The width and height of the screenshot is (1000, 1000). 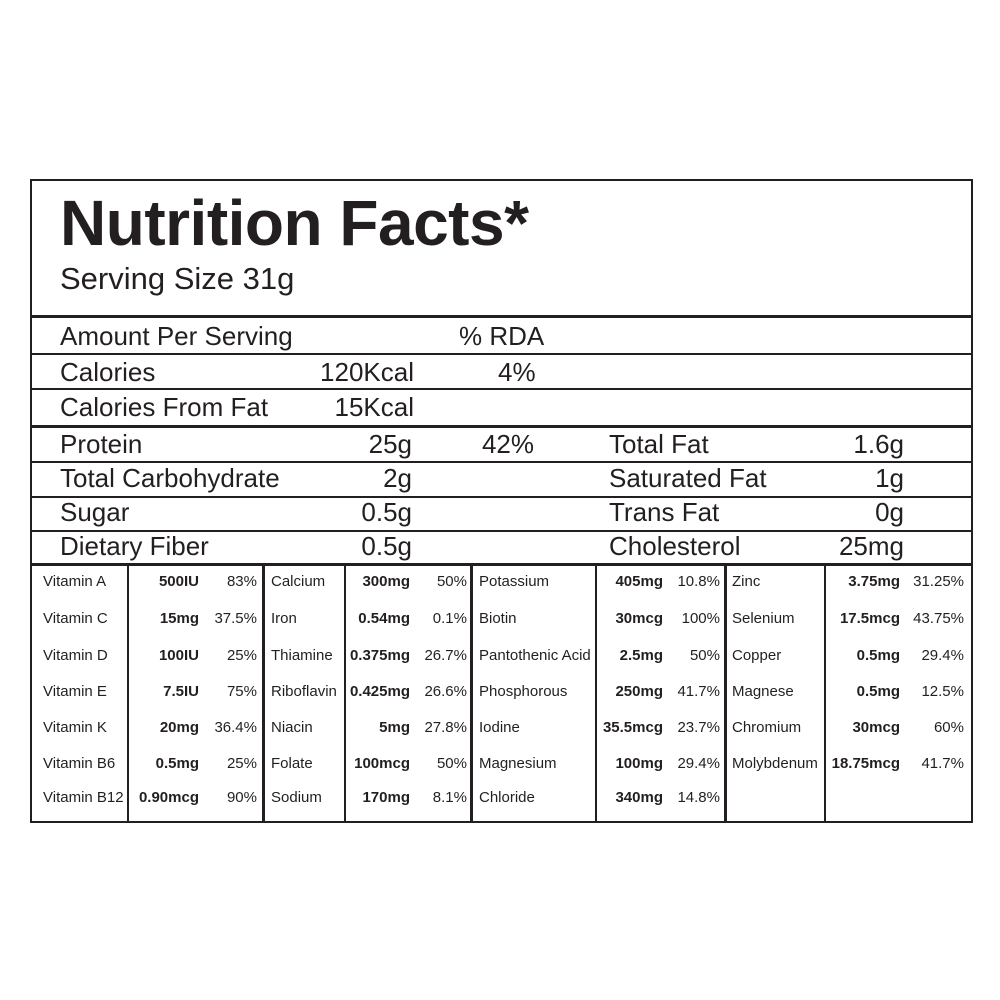 I want to click on calories-rda: 4%, so click(x=517, y=372).